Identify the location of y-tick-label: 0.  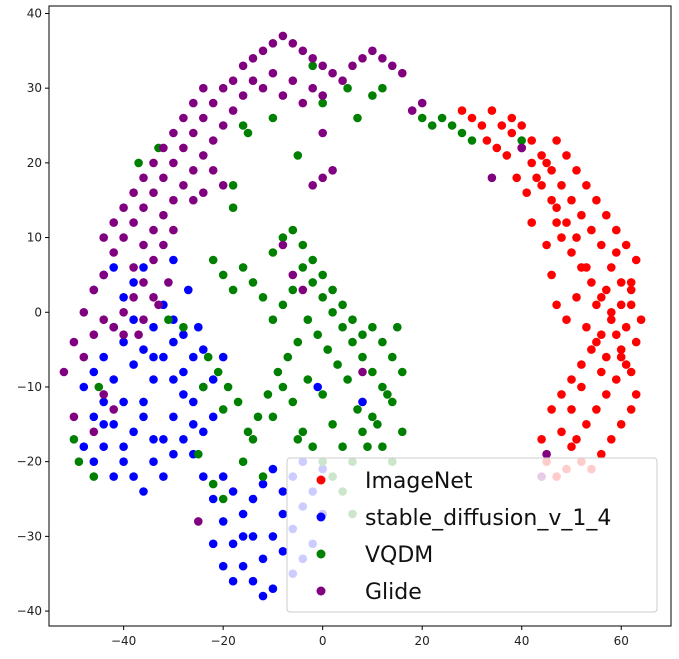
(38, 312).